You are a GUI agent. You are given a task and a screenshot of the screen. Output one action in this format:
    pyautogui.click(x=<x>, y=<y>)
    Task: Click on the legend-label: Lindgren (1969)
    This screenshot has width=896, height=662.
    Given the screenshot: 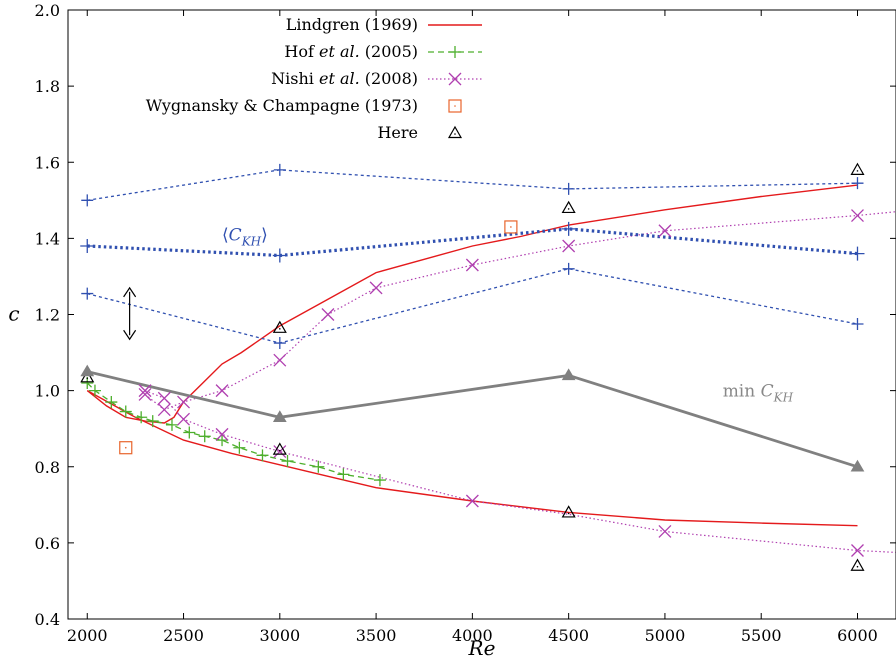 What is the action you would take?
    pyautogui.click(x=352, y=24)
    